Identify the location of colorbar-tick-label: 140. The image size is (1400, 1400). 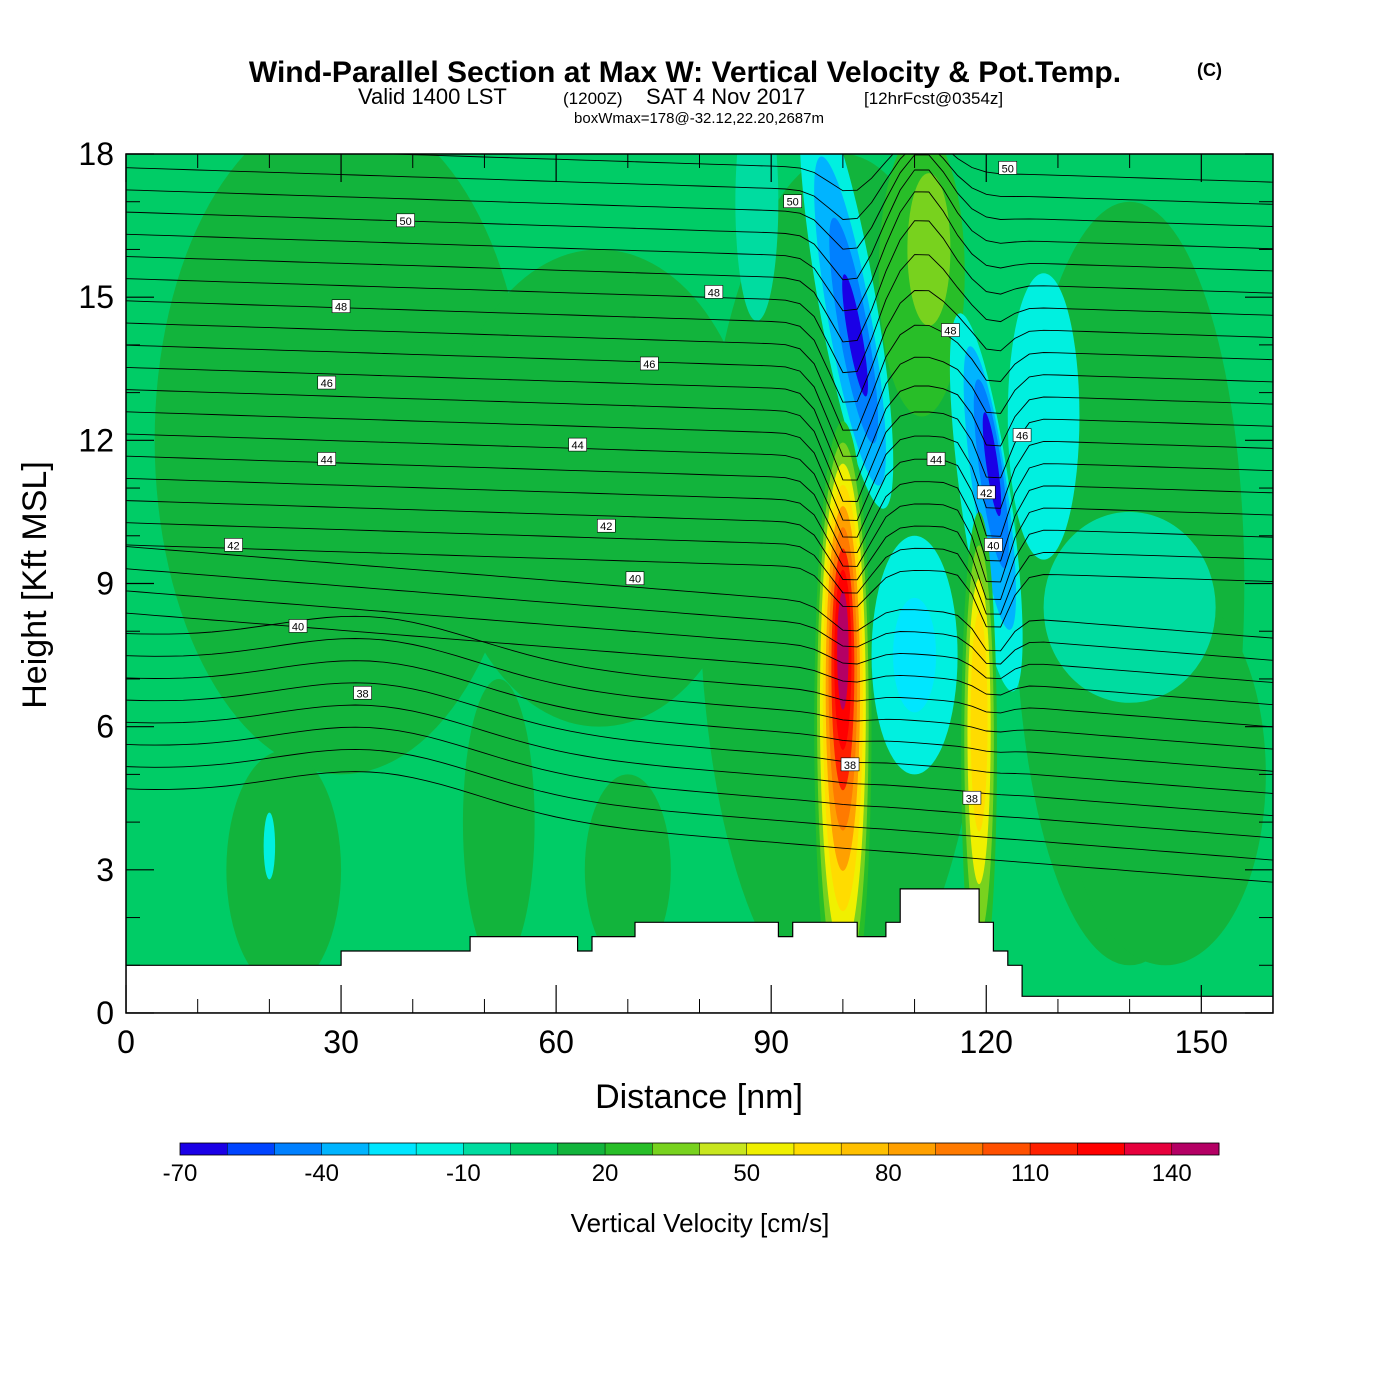
(1172, 1173).